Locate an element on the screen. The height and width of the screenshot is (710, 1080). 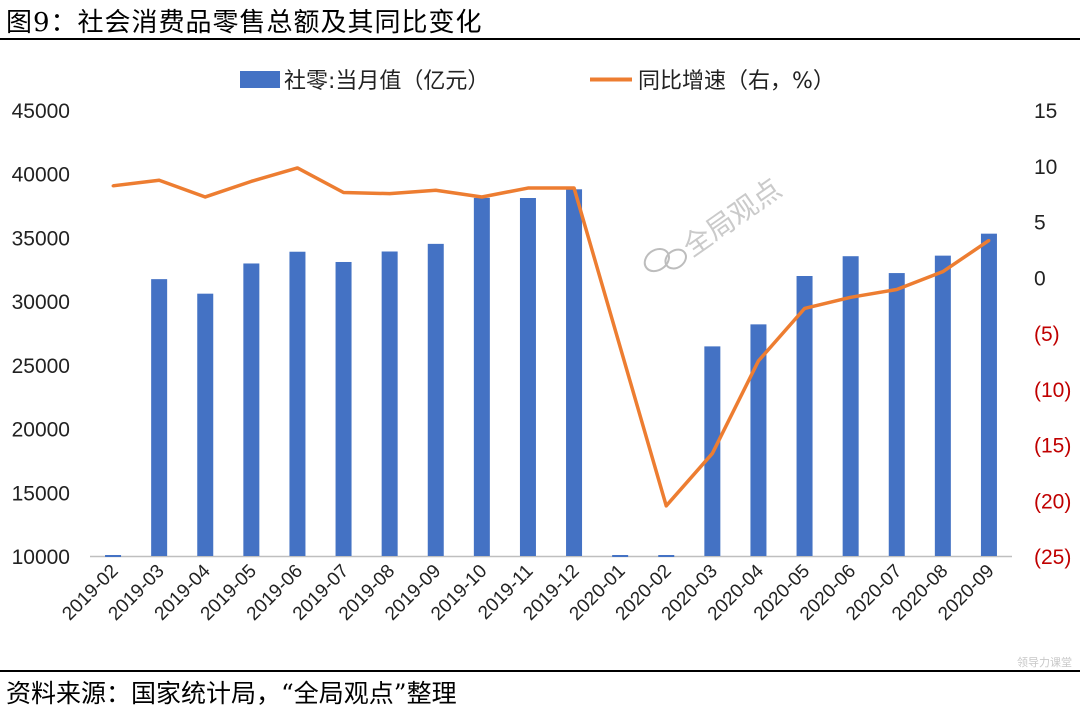
right-tick-label: 15 is located at coordinates (1045, 111).